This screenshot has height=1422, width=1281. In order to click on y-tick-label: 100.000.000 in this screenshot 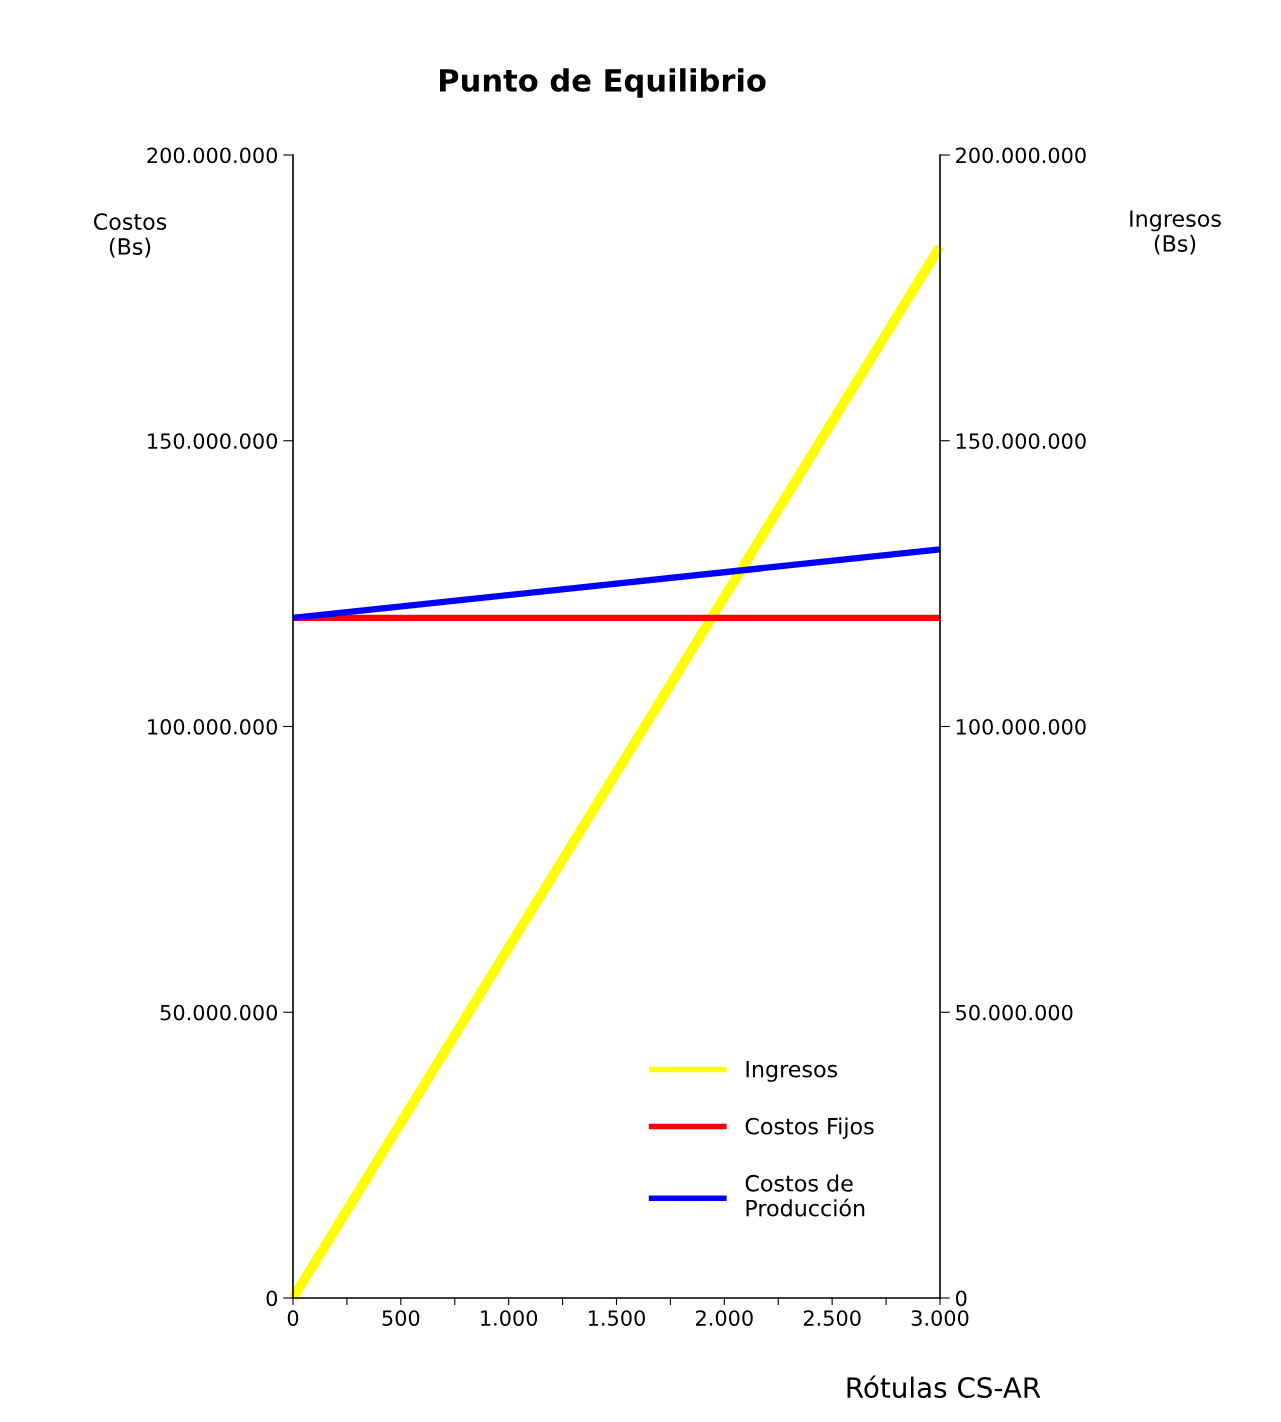, I will do `click(213, 726)`.